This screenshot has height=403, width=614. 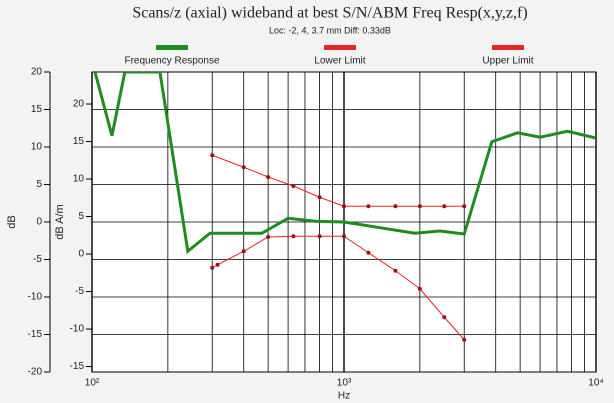 I want to click on y-tick-label: -5, so click(x=37, y=259).